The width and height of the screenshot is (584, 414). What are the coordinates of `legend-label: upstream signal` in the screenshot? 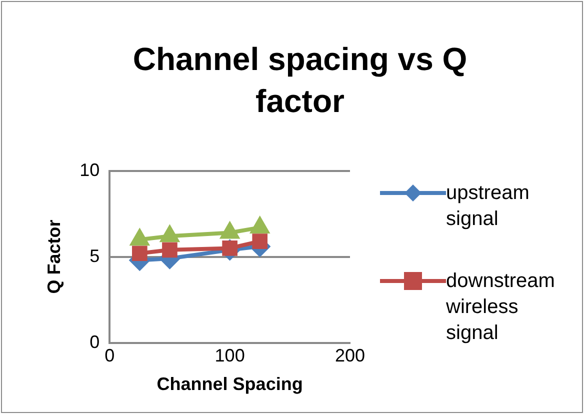 It's located at (488, 206).